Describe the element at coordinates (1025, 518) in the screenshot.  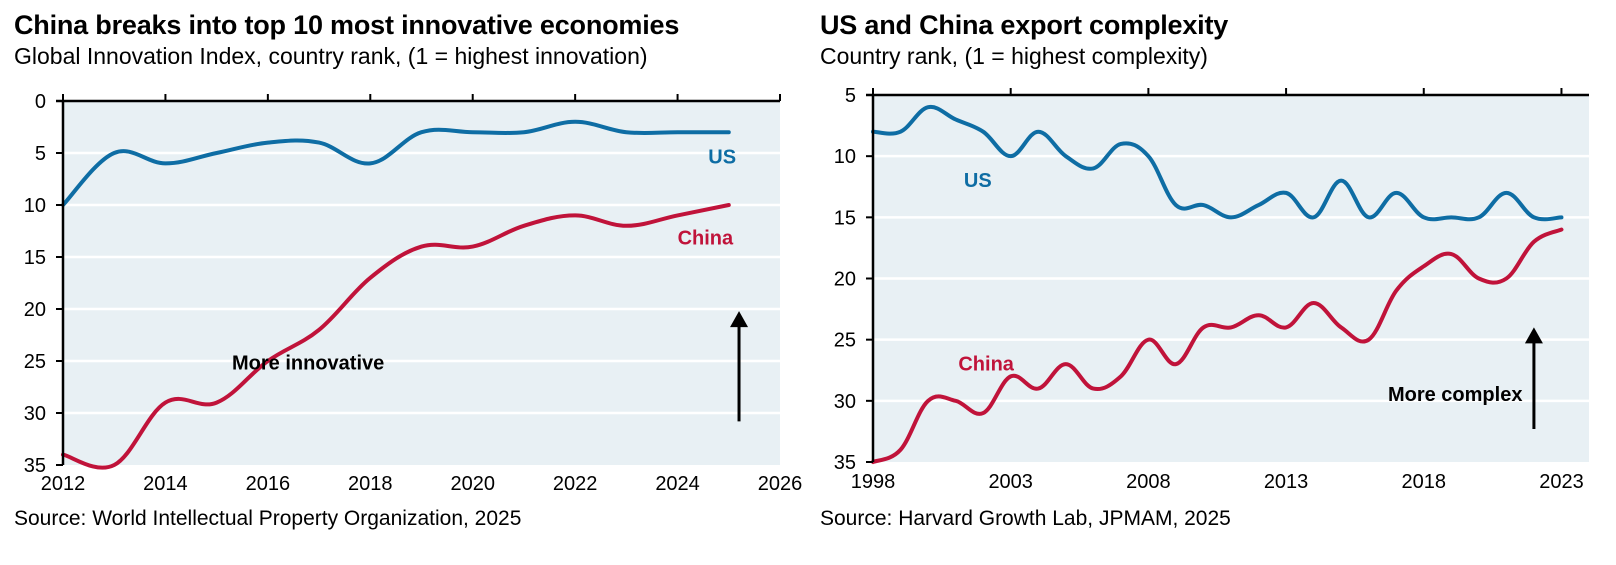
I see `right-chart-source: Source: Harvard Growth Lab, JPMAM, 2025` at that location.